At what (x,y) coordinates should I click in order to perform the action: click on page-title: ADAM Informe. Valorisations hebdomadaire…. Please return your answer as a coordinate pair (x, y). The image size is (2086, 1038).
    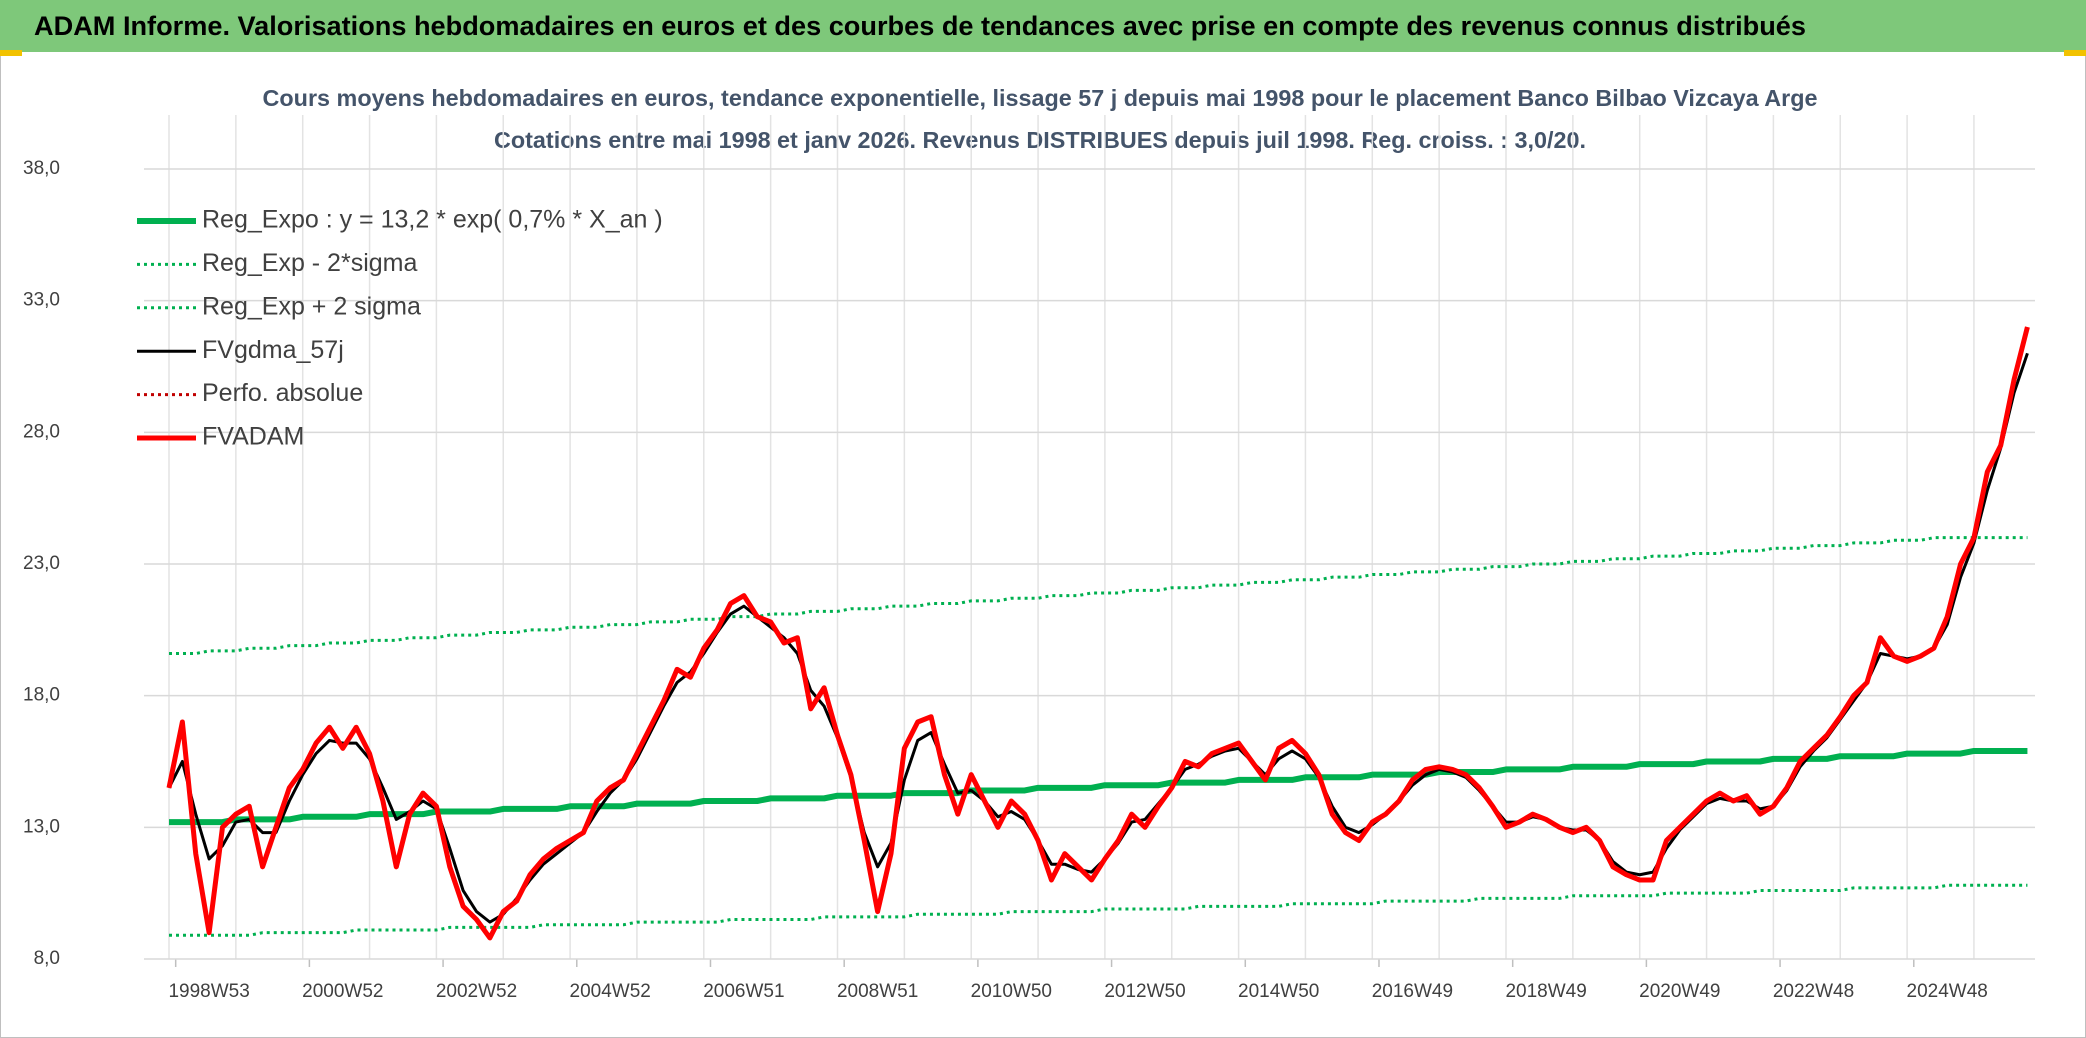
    Looking at the image, I should click on (920, 26).